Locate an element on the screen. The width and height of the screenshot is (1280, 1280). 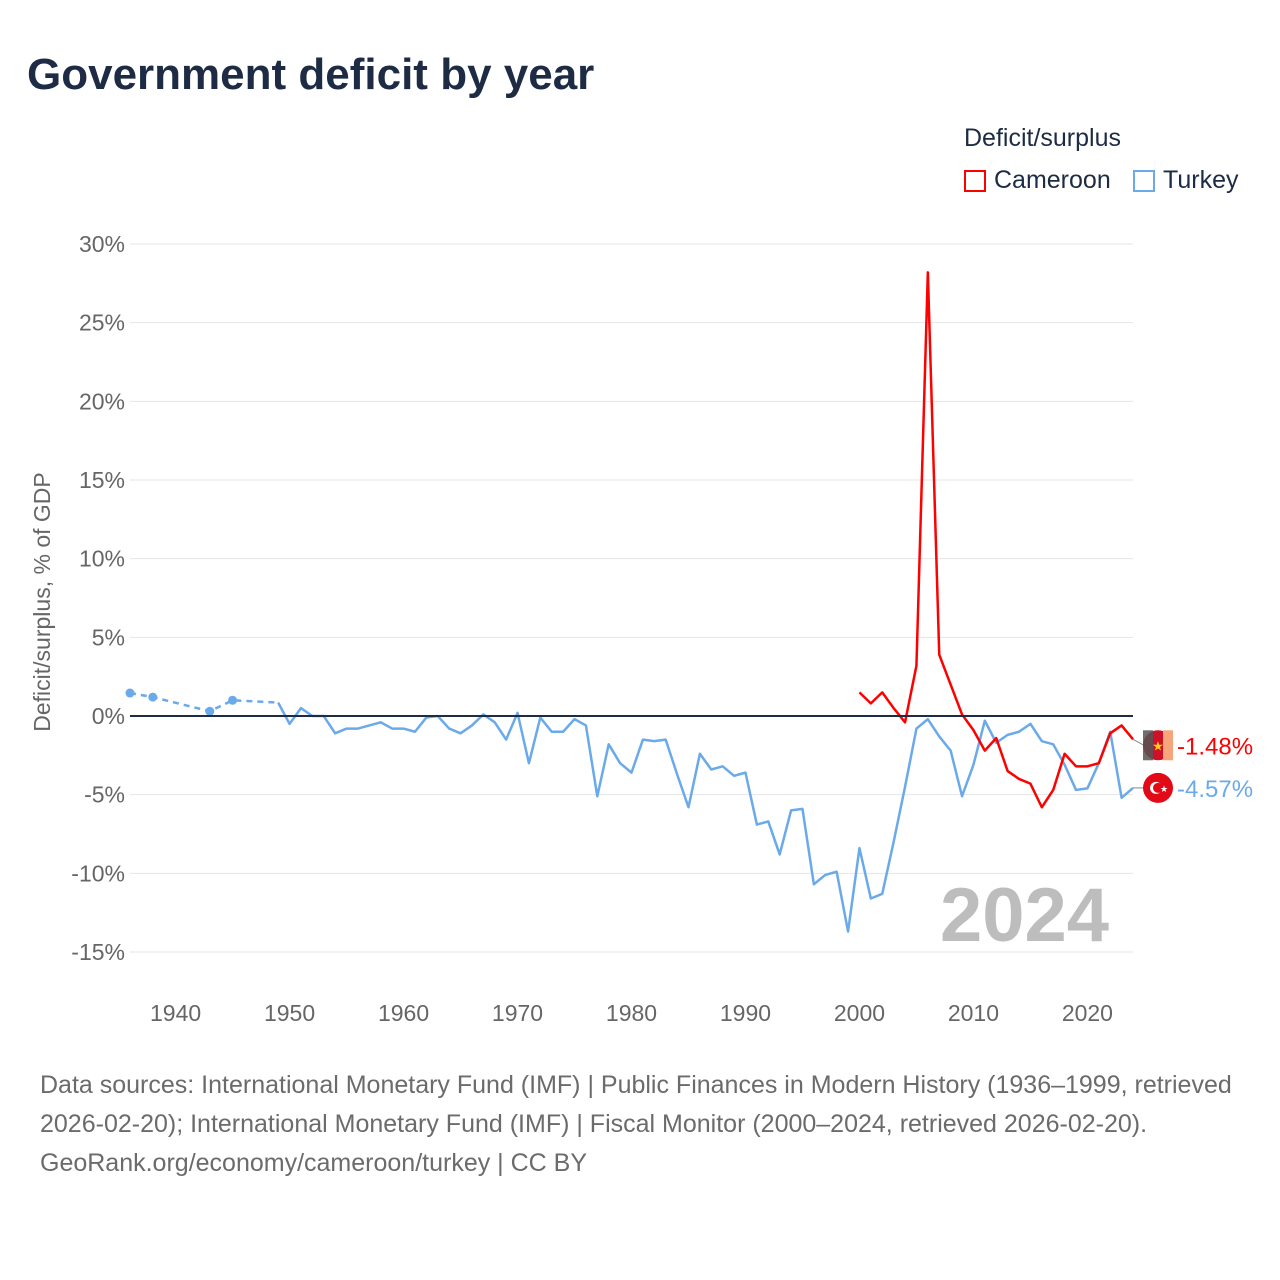
y-tick-label: 0% is located at coordinates (108, 716).